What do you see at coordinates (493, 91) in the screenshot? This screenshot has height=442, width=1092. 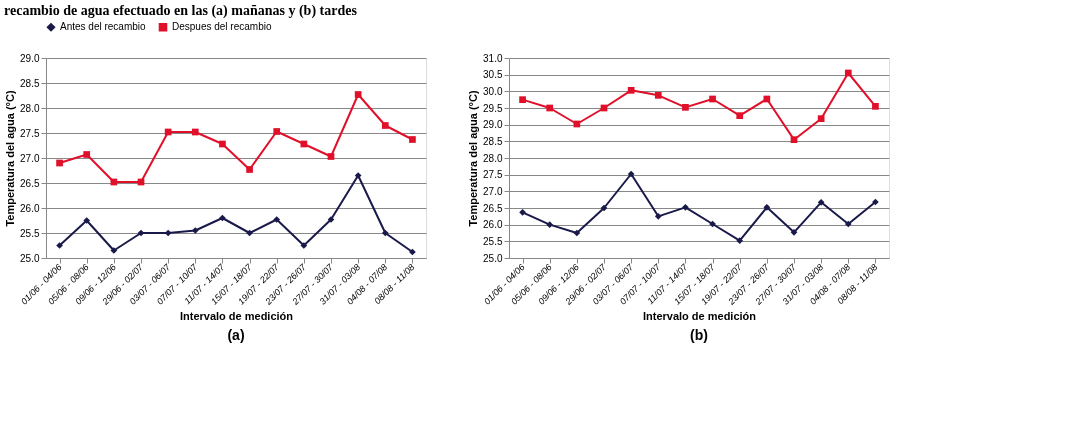 I see `y-tick-label: 30.0` at bounding box center [493, 91].